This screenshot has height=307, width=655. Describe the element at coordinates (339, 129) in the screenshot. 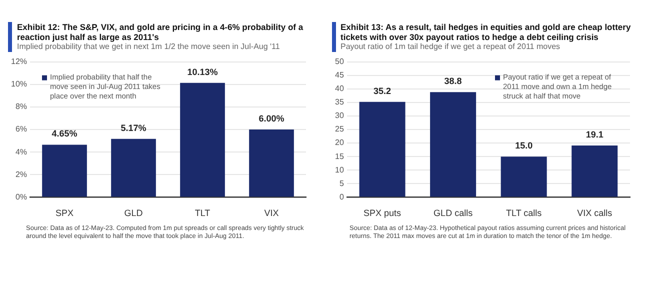

I see `y-tick-label: 25` at that location.